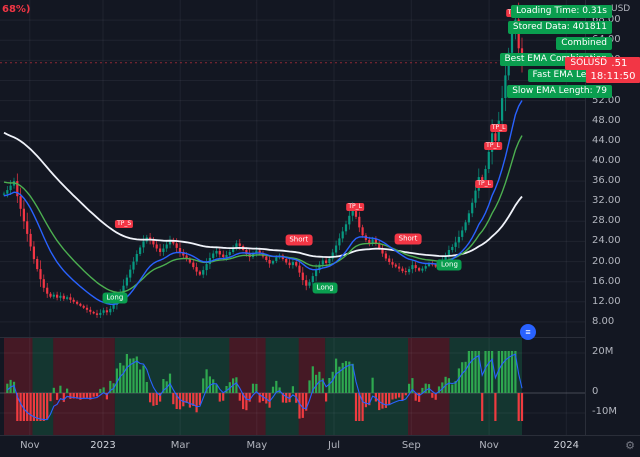 This screenshot has width=640, height=457. What do you see at coordinates (613, 76) in the screenshot?
I see `bar-countdown: 18:11:50` at bounding box center [613, 76].